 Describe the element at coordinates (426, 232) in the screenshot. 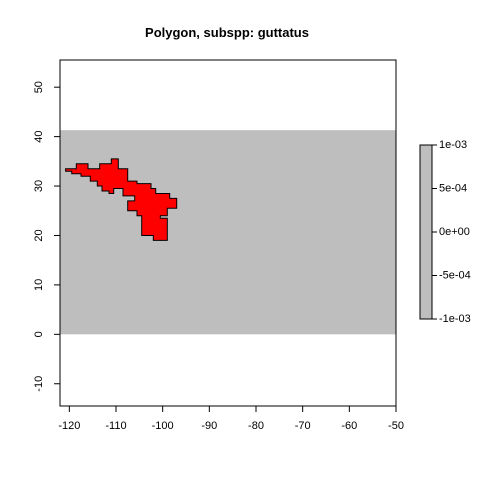

I see `legend-colorbar` at that location.